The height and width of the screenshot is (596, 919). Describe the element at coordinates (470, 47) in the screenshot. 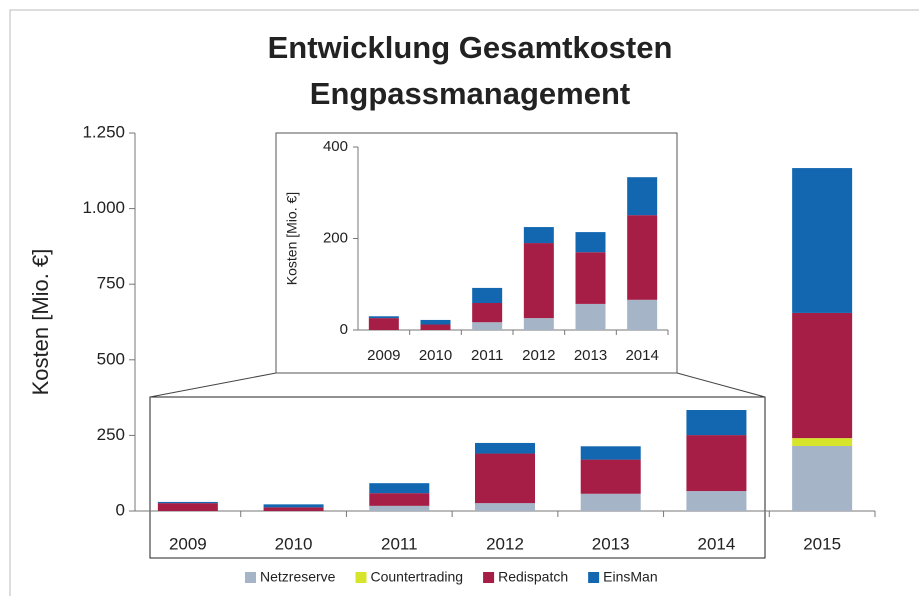

I see `chart-title: Entwicklung Gesamtkosten` at that location.